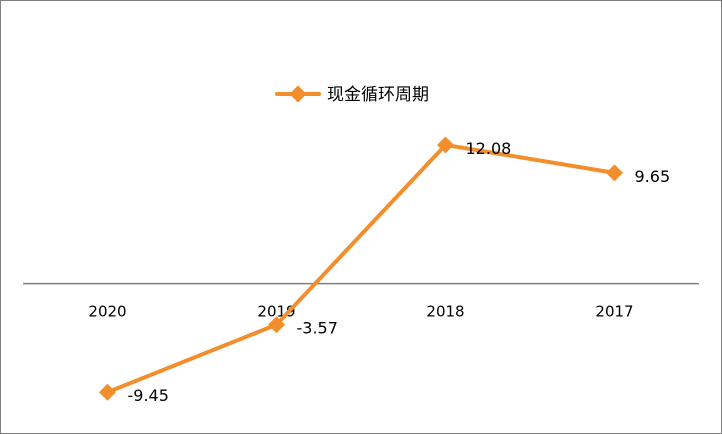  What do you see at coordinates (107, 312) in the screenshot?
I see `x-tick-label-2020: 2020` at bounding box center [107, 312].